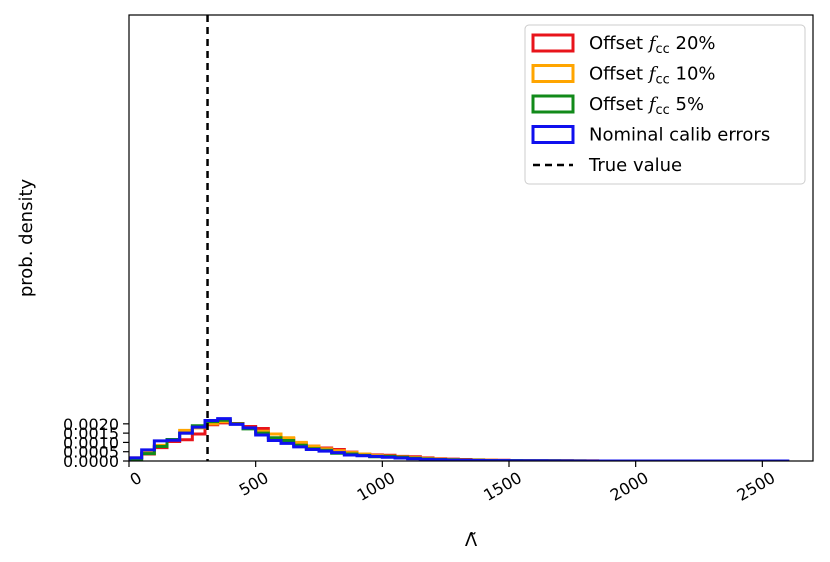 Image resolution: width=830 pixels, height=562 pixels. I want to click on x-tick-label: 1000, so click(376, 486).